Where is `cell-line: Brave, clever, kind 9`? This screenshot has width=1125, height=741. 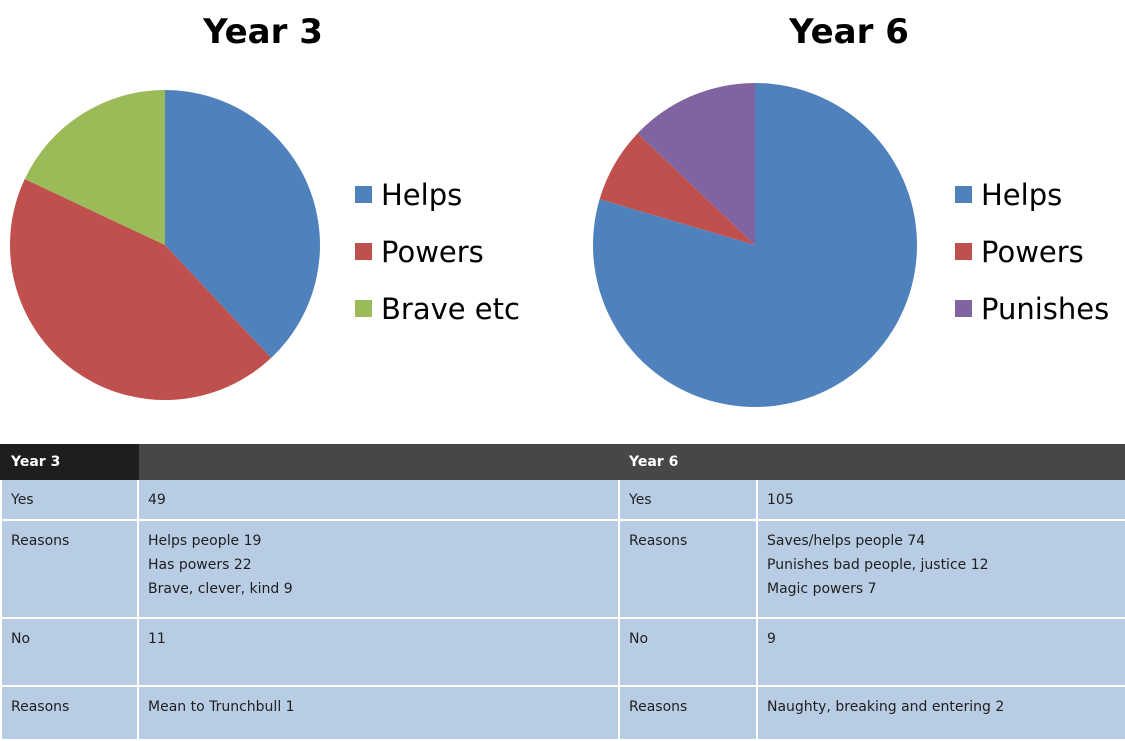 cell-line: Brave, clever, kind 9 is located at coordinates (220, 589).